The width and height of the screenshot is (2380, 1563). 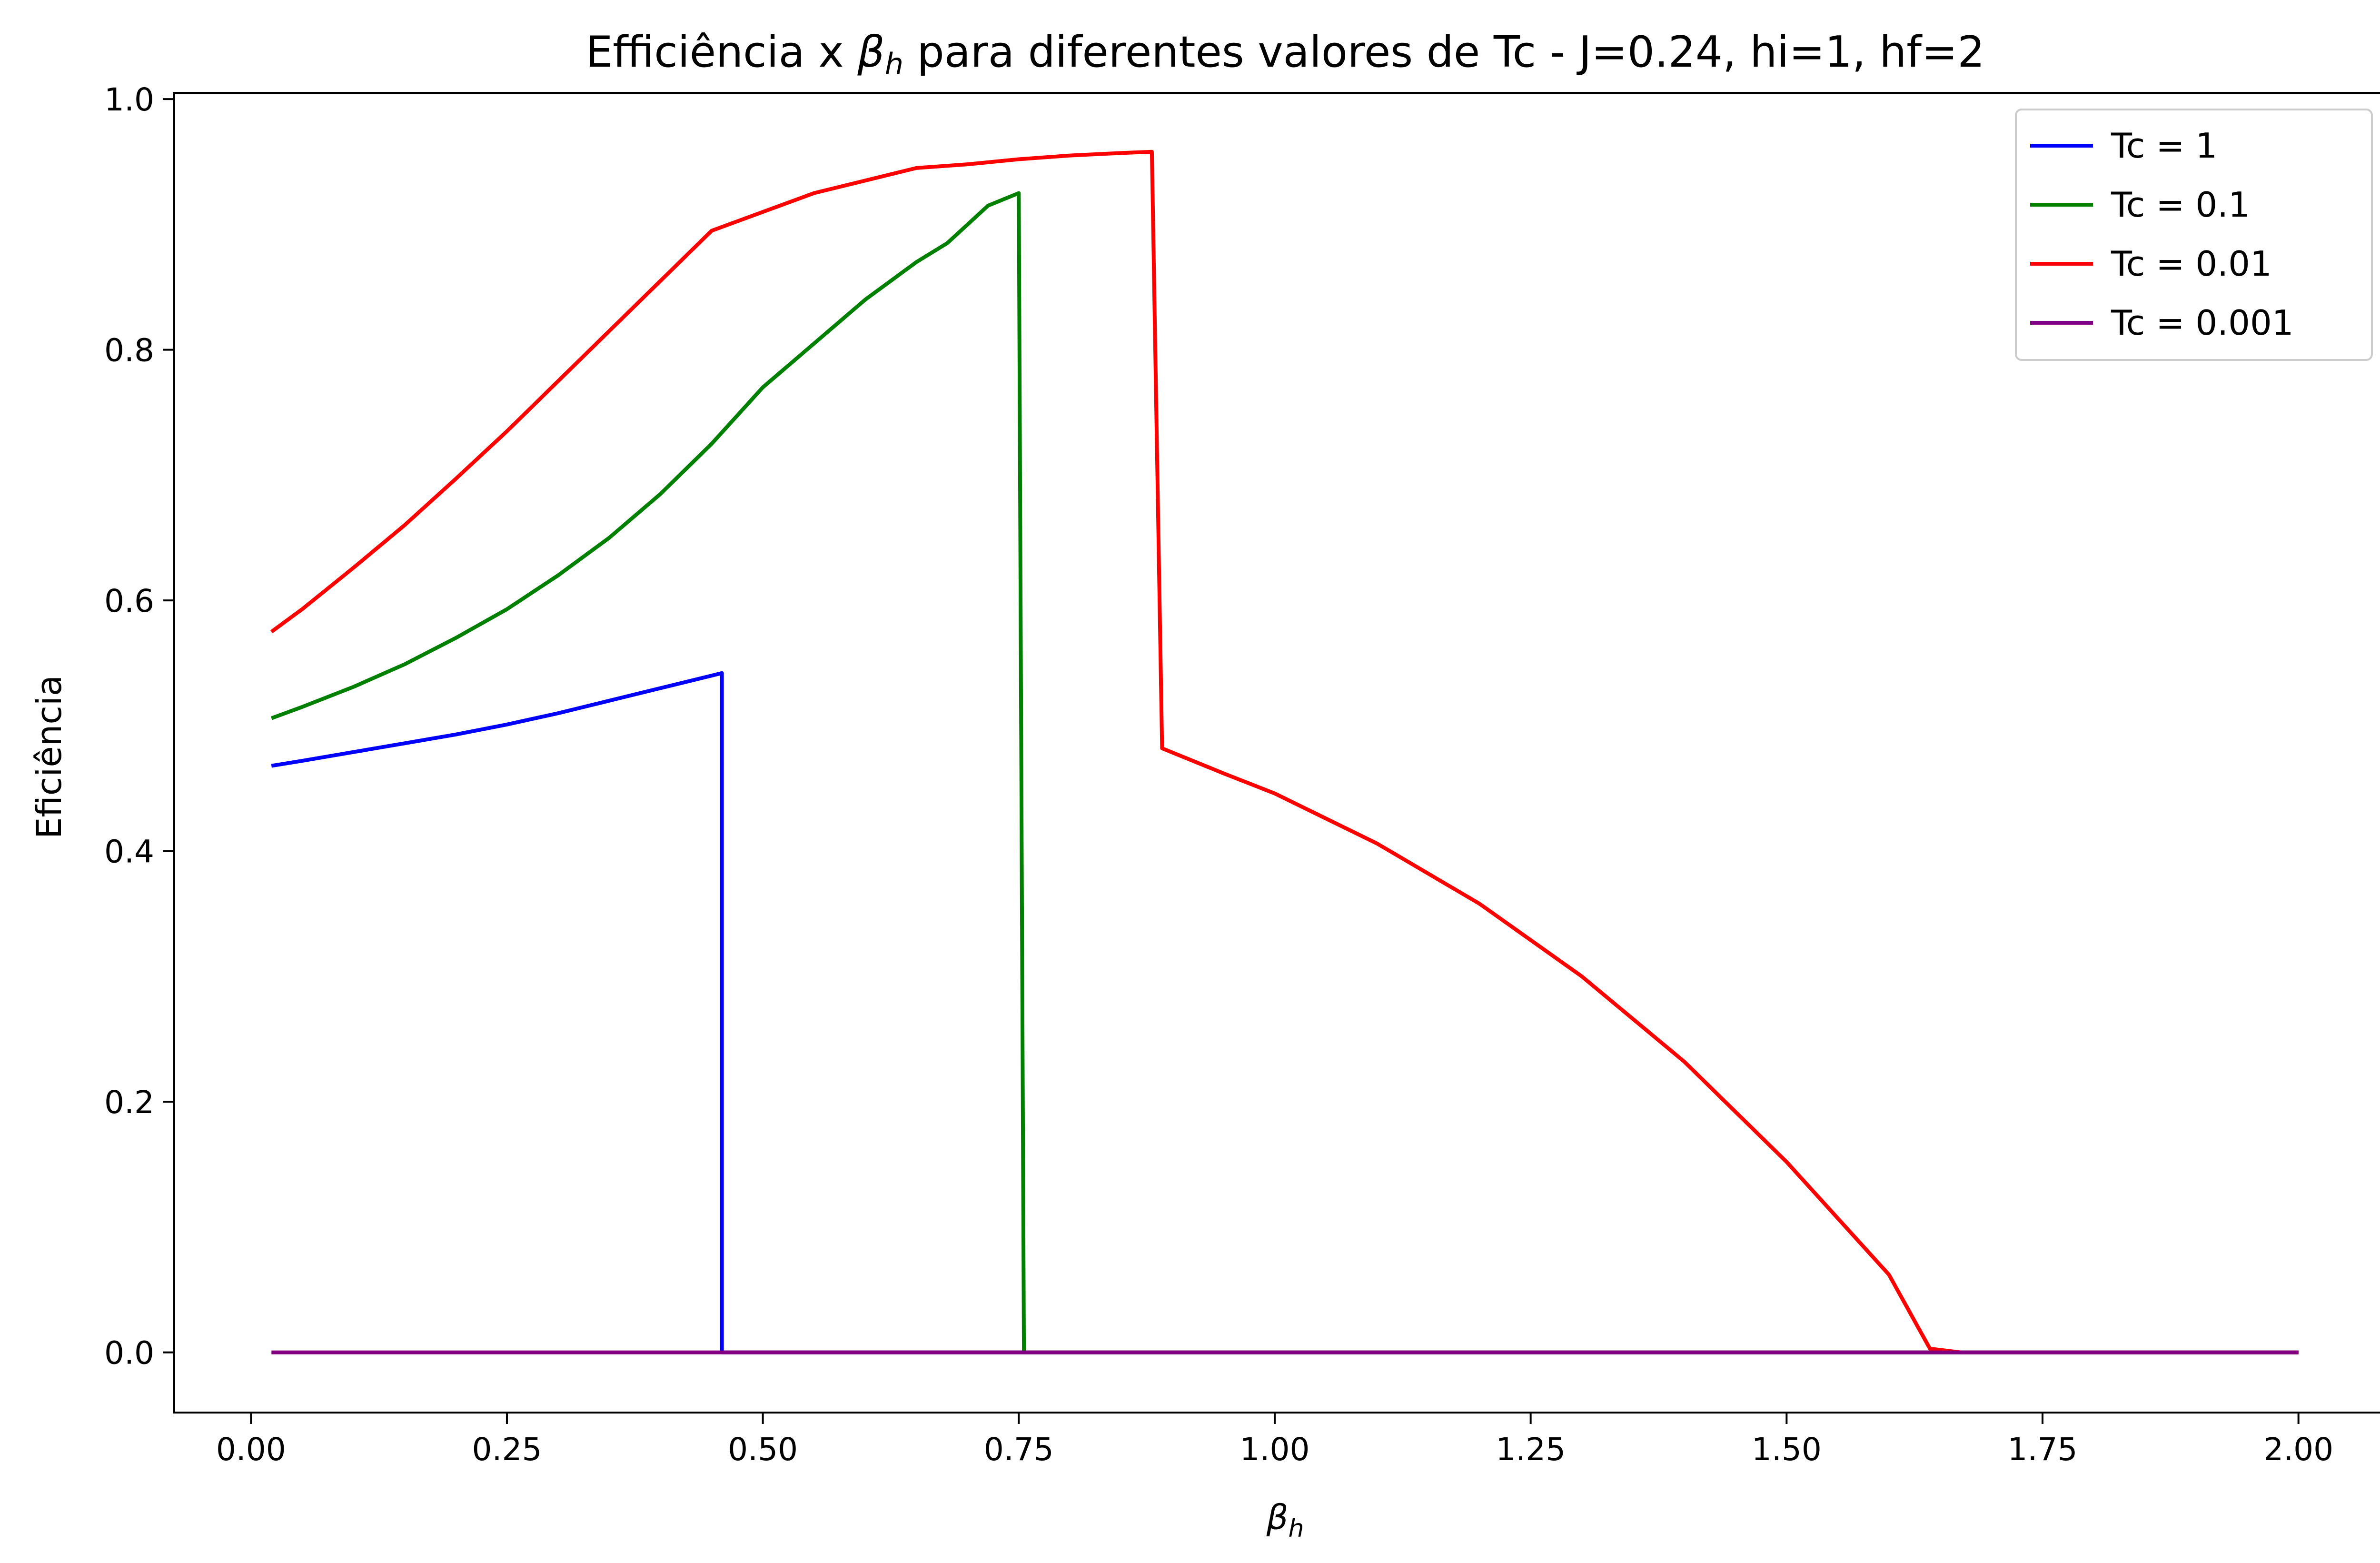 I want to click on x-tick-label: 1.50, so click(x=1787, y=1449).